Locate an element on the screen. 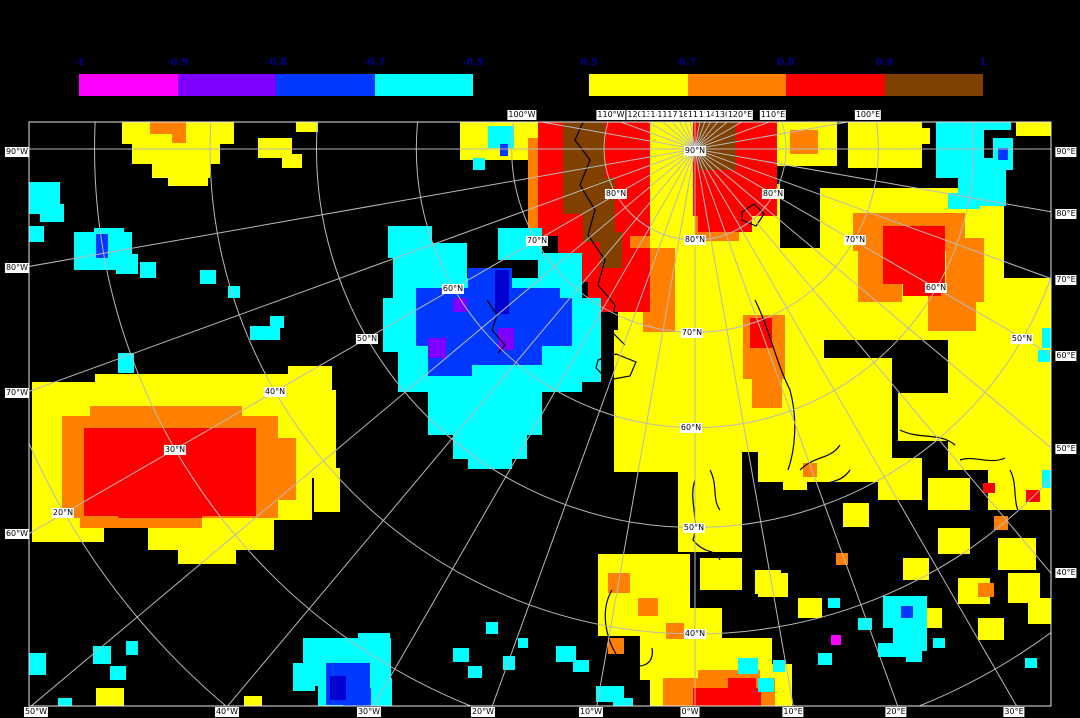  longitude-label-right: 90°E is located at coordinates (1066, 152).